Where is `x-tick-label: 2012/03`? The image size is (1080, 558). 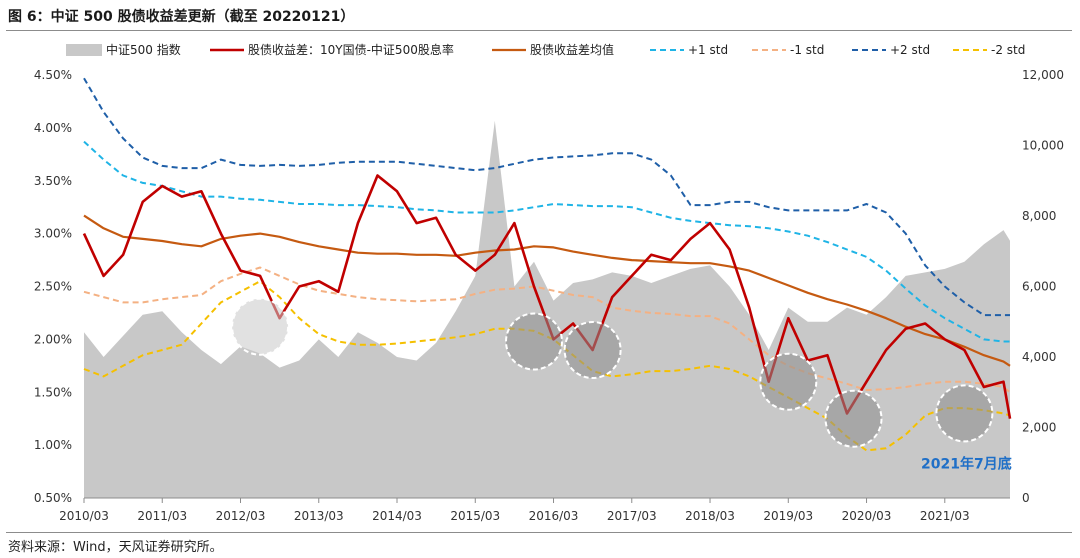 x-tick-label: 2012/03 is located at coordinates (241, 516).